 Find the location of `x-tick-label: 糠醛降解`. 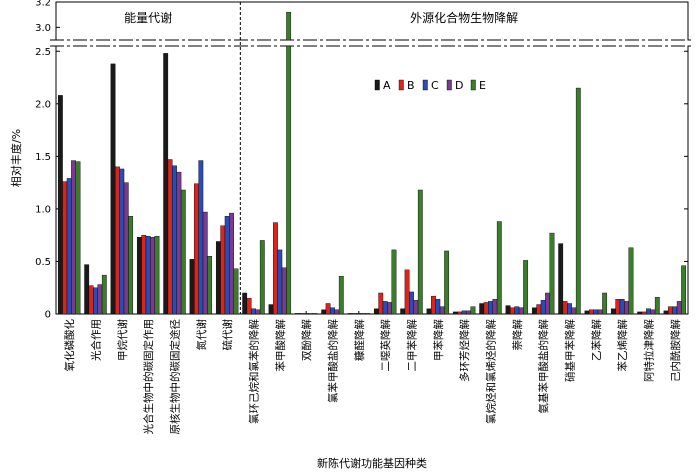

x-tick-label: 糠醛降解 is located at coordinates (359, 340).